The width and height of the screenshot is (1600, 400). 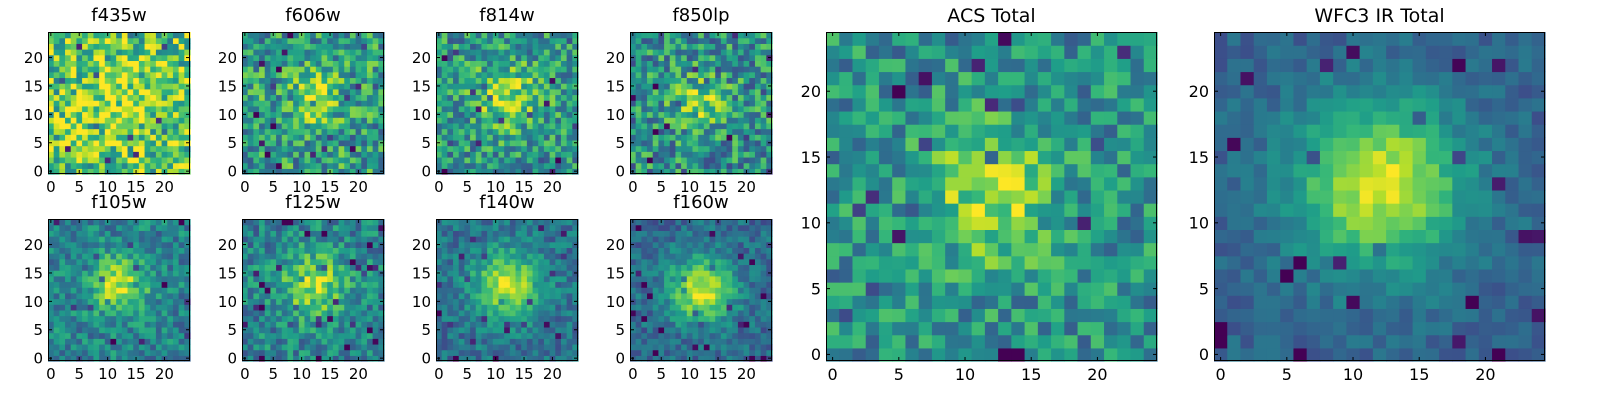 What do you see at coordinates (301, 374) in the screenshot?
I see `x-tick-label: 10` at bounding box center [301, 374].